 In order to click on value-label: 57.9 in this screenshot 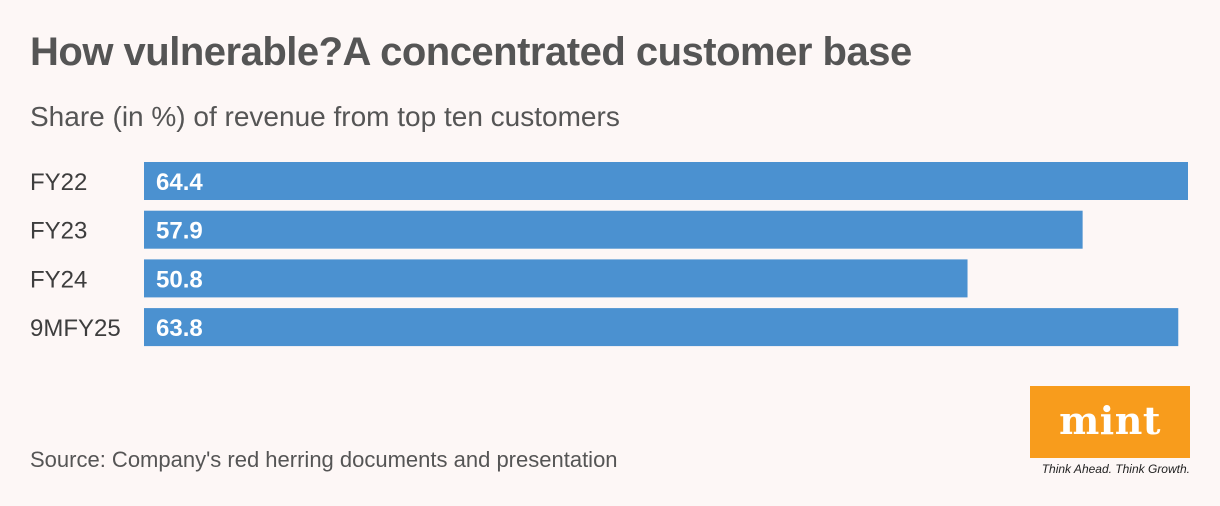, I will do `click(179, 231)`.